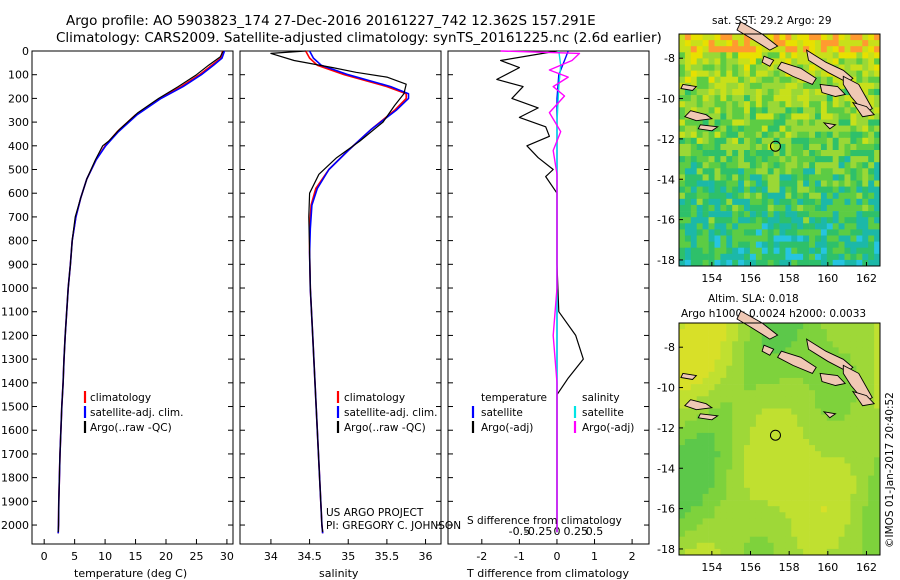 The height and width of the screenshot is (580, 900). Describe the element at coordinates (519, 556) in the screenshot. I see `x-tick-label: -1` at that location.